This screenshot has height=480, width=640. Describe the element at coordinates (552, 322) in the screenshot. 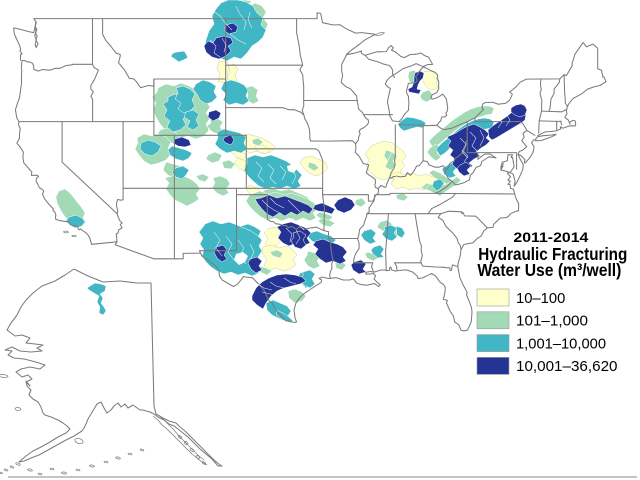

I see `svg-text: 101–1,000` at that location.